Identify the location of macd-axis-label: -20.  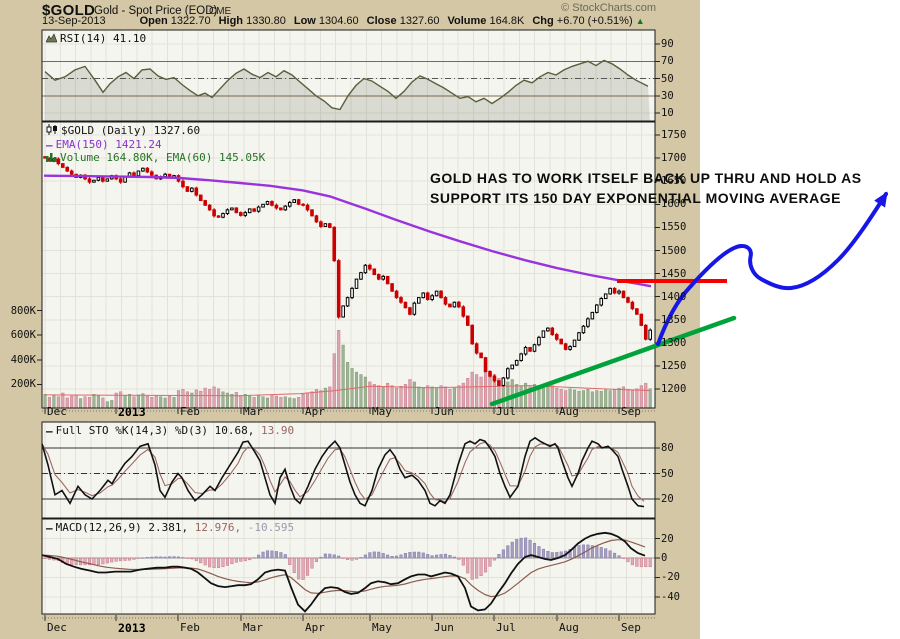
(670, 577).